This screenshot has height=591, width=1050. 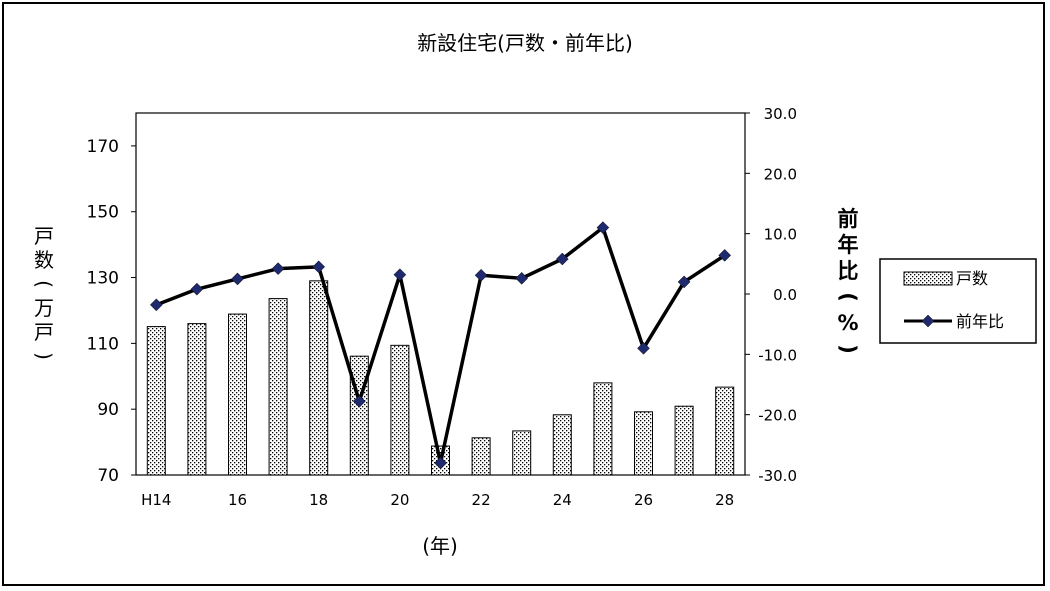 What do you see at coordinates (848, 297) in the screenshot?
I see `right-axis-title-char: (` at bounding box center [848, 297].